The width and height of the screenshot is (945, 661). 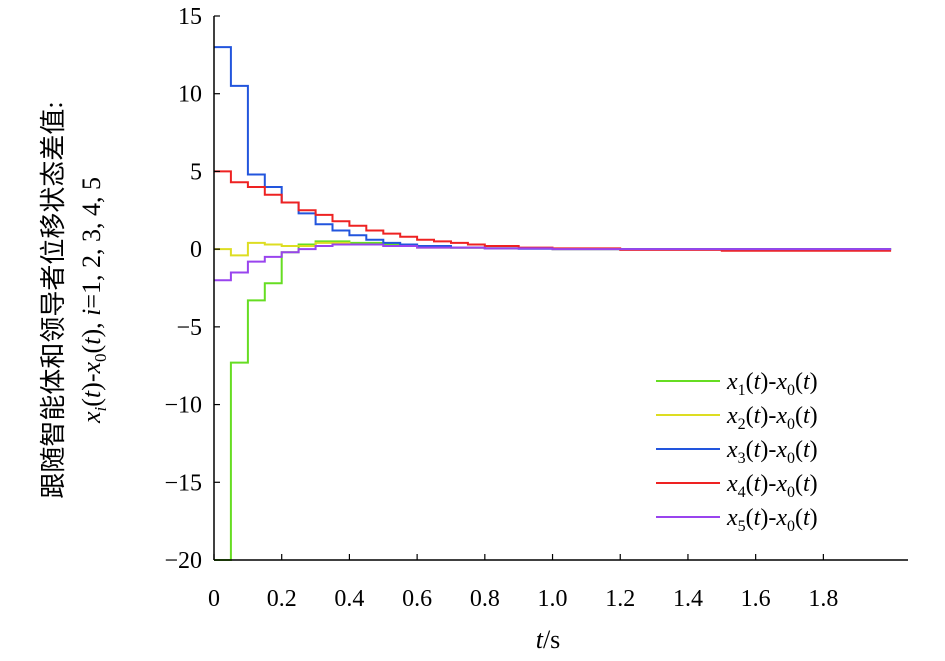 I want to click on legend-label: x3(t)-x0(t), so click(x=772, y=452).